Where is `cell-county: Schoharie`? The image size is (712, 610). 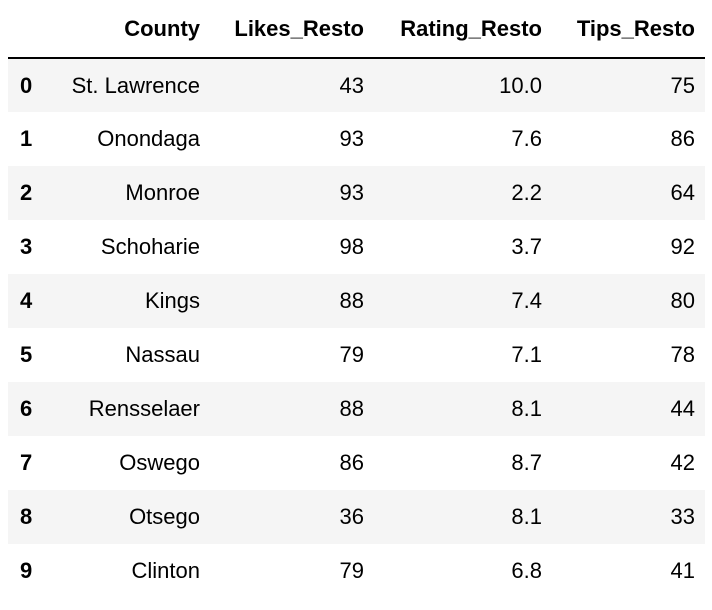 cell-county: Schoharie is located at coordinates (150, 246).